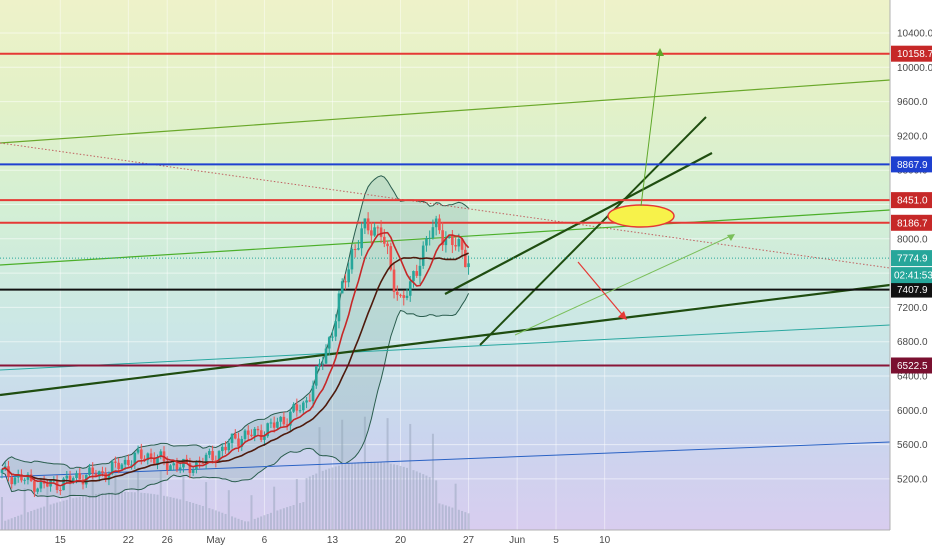 This screenshot has height=550, width=932. What do you see at coordinates (445, 347) in the screenshot?
I see `lower-teal-line` at bounding box center [445, 347].